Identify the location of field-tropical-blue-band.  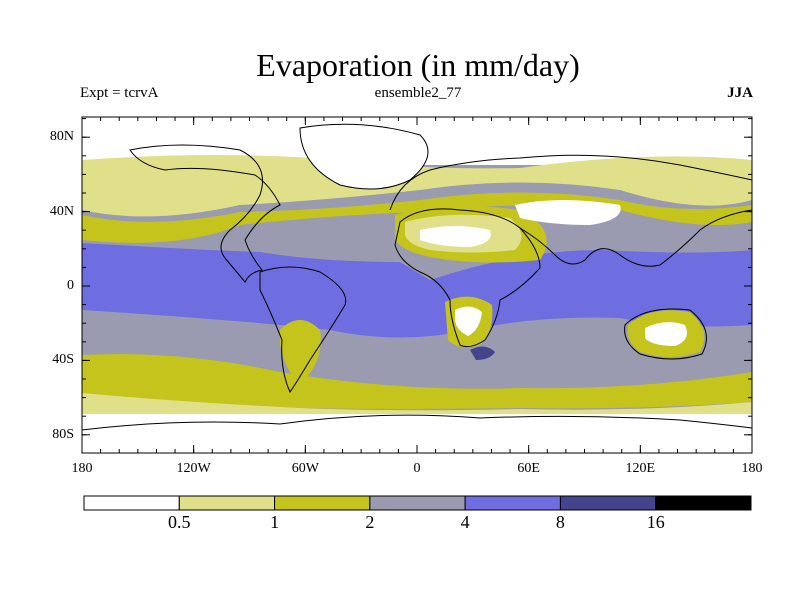
(417, 290).